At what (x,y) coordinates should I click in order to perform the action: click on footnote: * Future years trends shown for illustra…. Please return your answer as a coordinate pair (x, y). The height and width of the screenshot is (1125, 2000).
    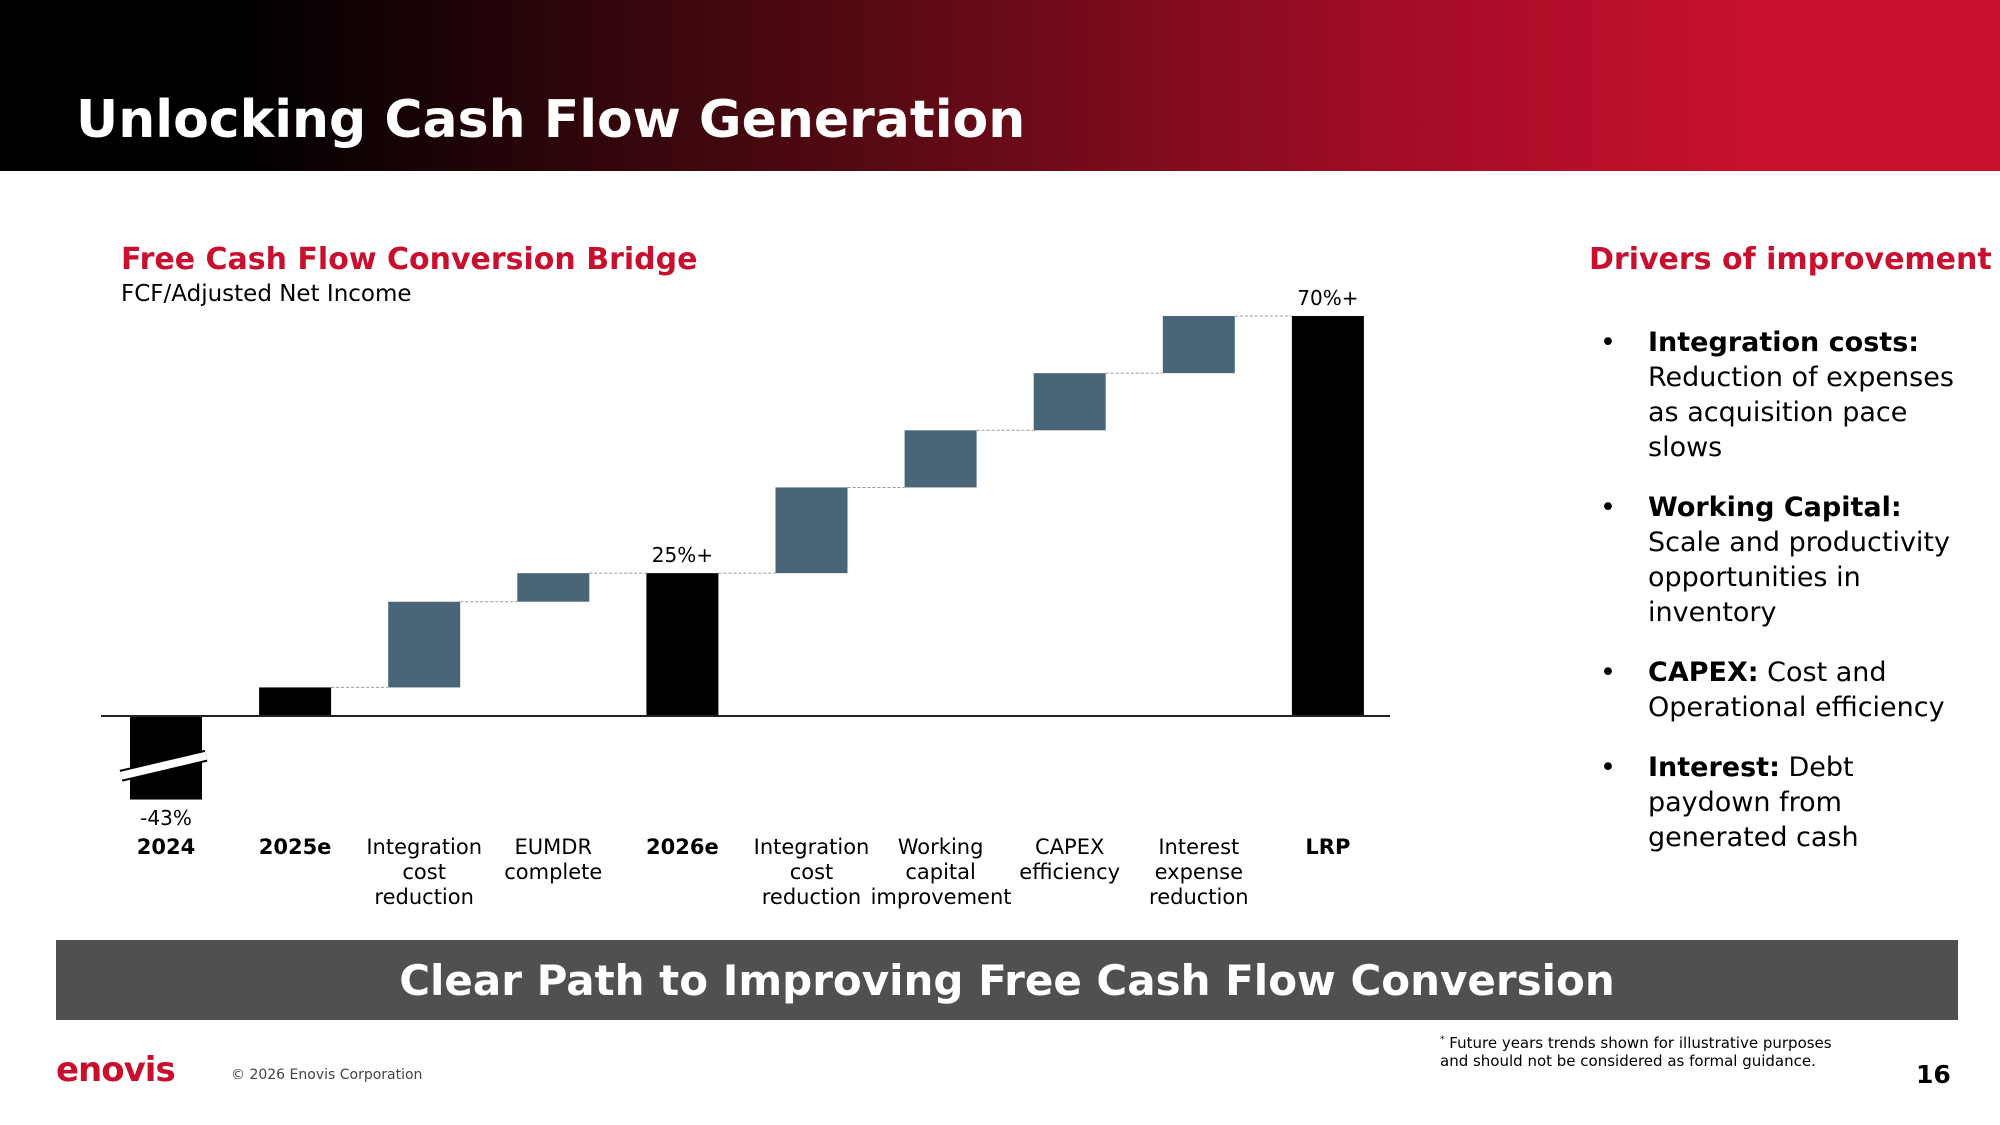
    Looking at the image, I should click on (1650, 1050).